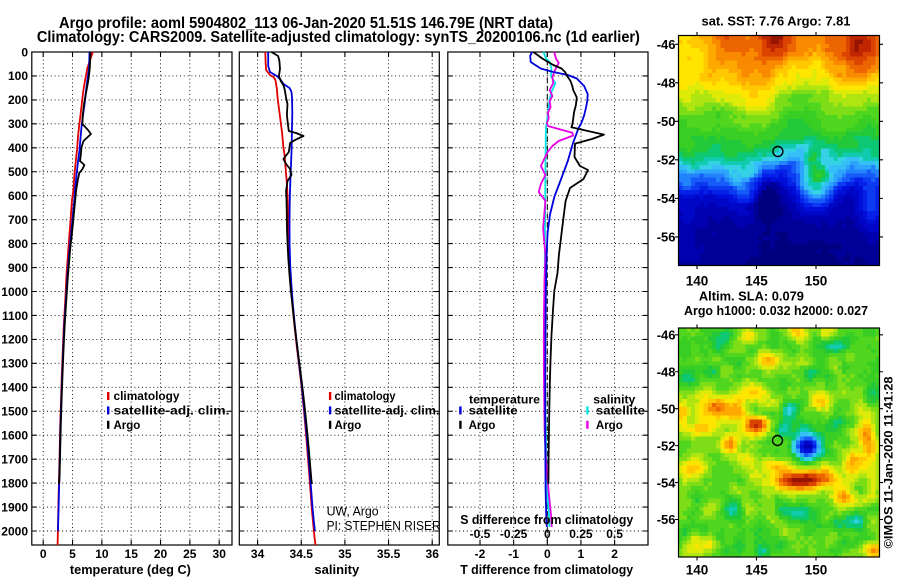  I want to click on svg-text: 900, so click(18, 268).